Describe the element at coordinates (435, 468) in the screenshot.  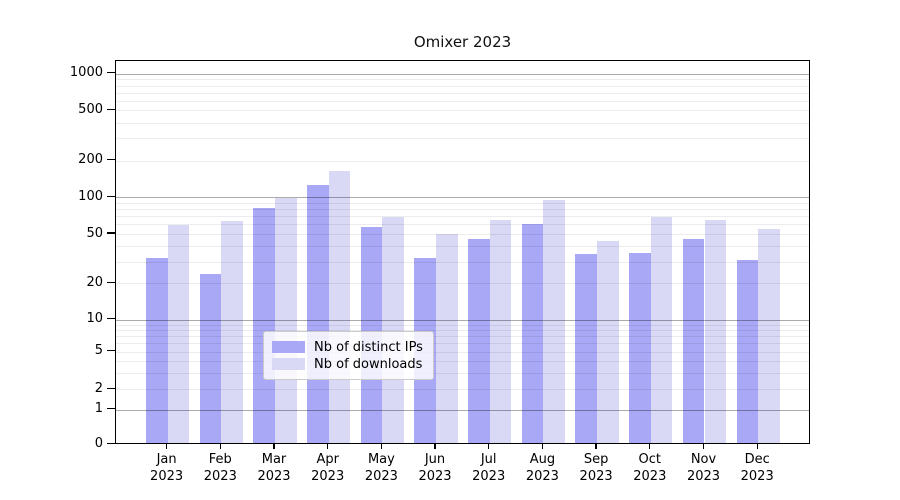
I see `x-tick-label: Jun 2023` at that location.